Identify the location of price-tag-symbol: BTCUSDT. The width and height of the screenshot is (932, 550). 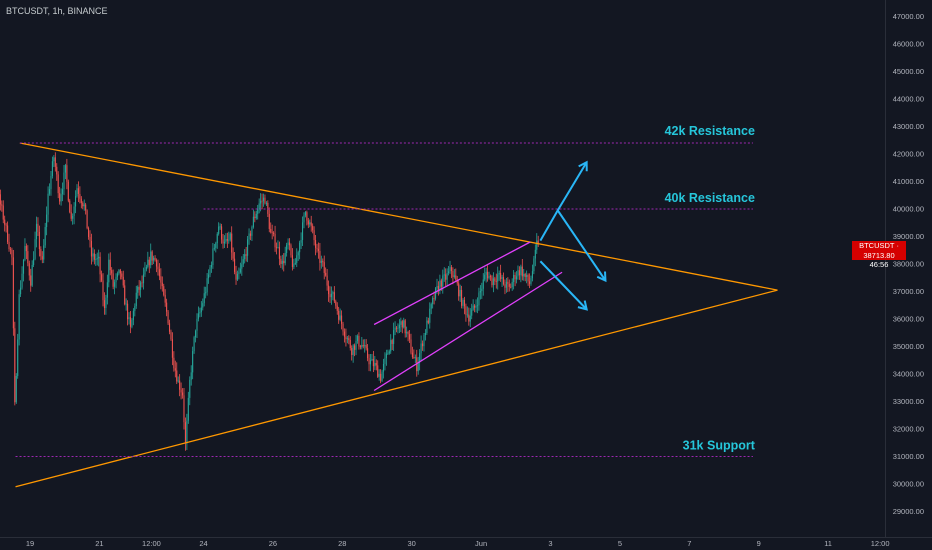
(877, 245).